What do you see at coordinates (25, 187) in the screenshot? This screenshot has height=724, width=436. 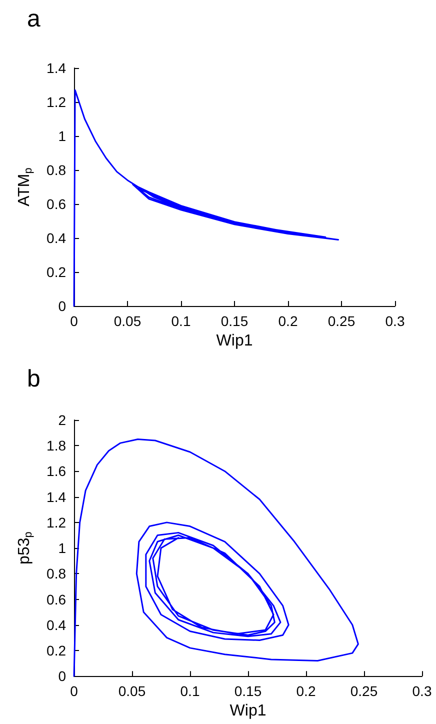 I see `y-axis-title: ATMp` at bounding box center [25, 187].